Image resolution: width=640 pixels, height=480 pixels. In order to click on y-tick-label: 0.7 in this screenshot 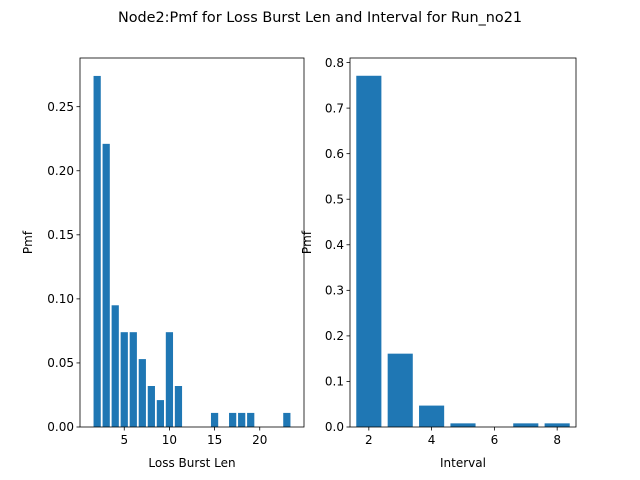, I will do `click(334, 108)`.